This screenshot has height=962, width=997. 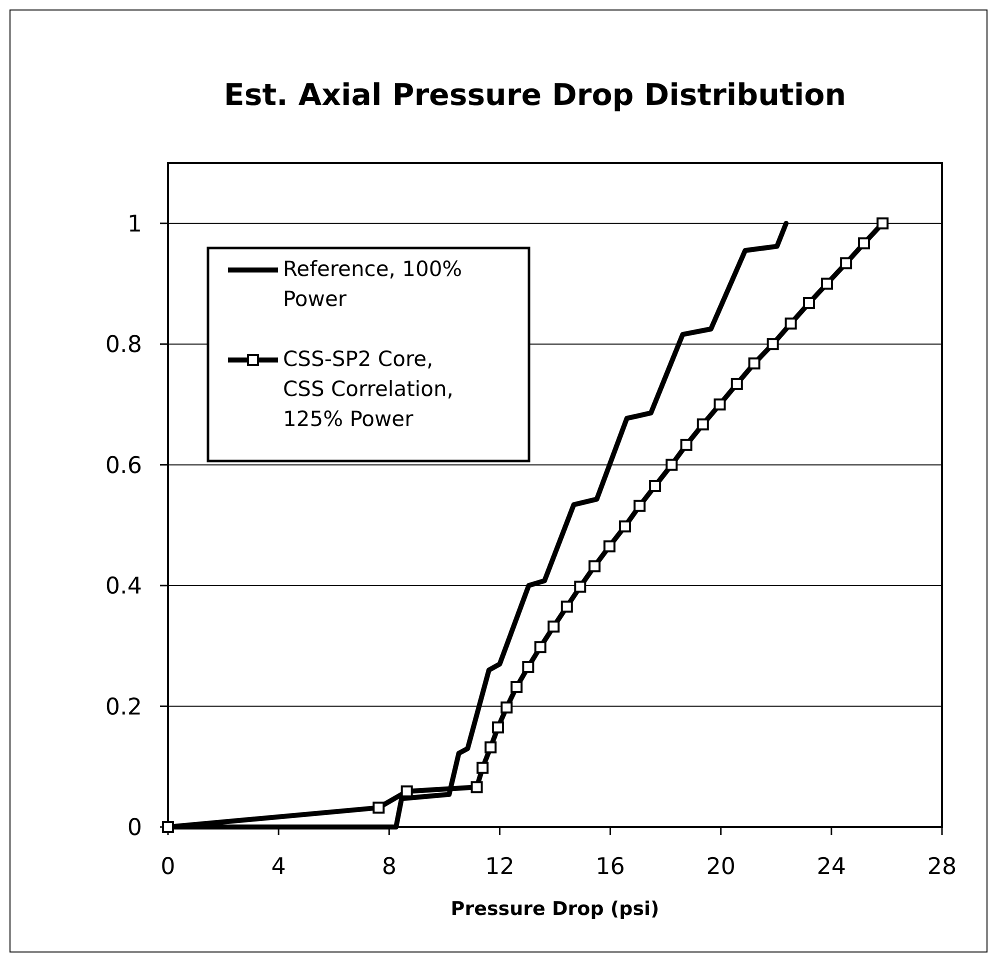 What do you see at coordinates (134, 224) in the screenshot?
I see `y-tick-label: 1` at bounding box center [134, 224].